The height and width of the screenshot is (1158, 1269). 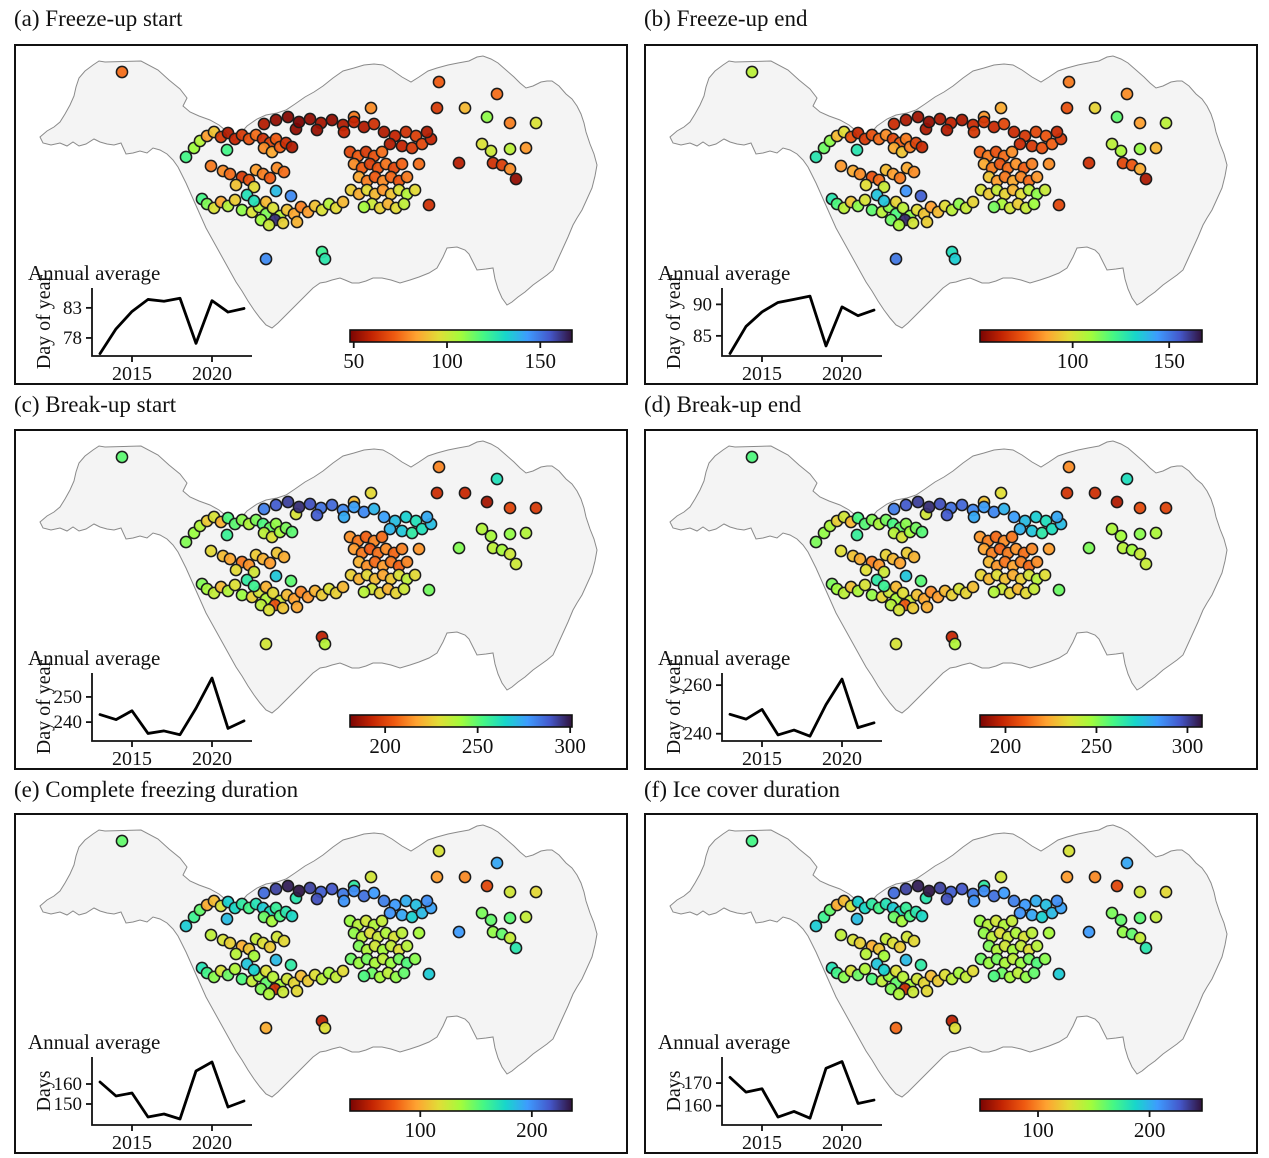 What do you see at coordinates (478, 746) in the screenshot?
I see `colorbar-tick-label: 250` at bounding box center [478, 746].